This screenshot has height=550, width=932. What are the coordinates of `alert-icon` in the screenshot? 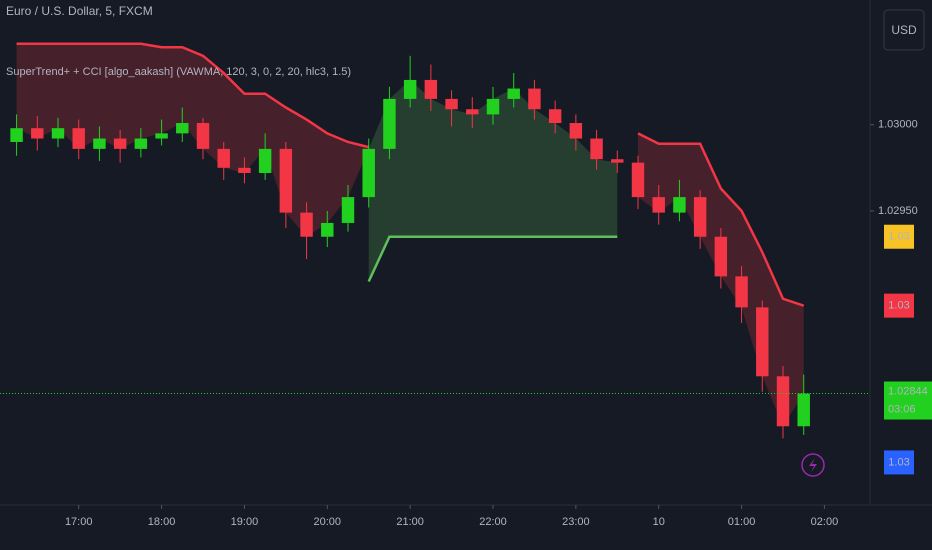 It's located at (813, 465).